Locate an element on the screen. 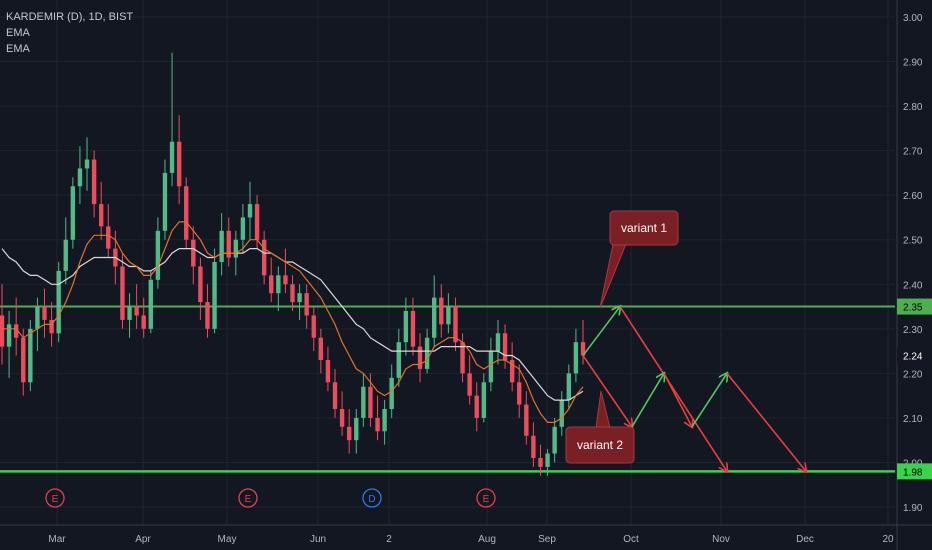  y-tick-label: 2.10 is located at coordinates (913, 419).